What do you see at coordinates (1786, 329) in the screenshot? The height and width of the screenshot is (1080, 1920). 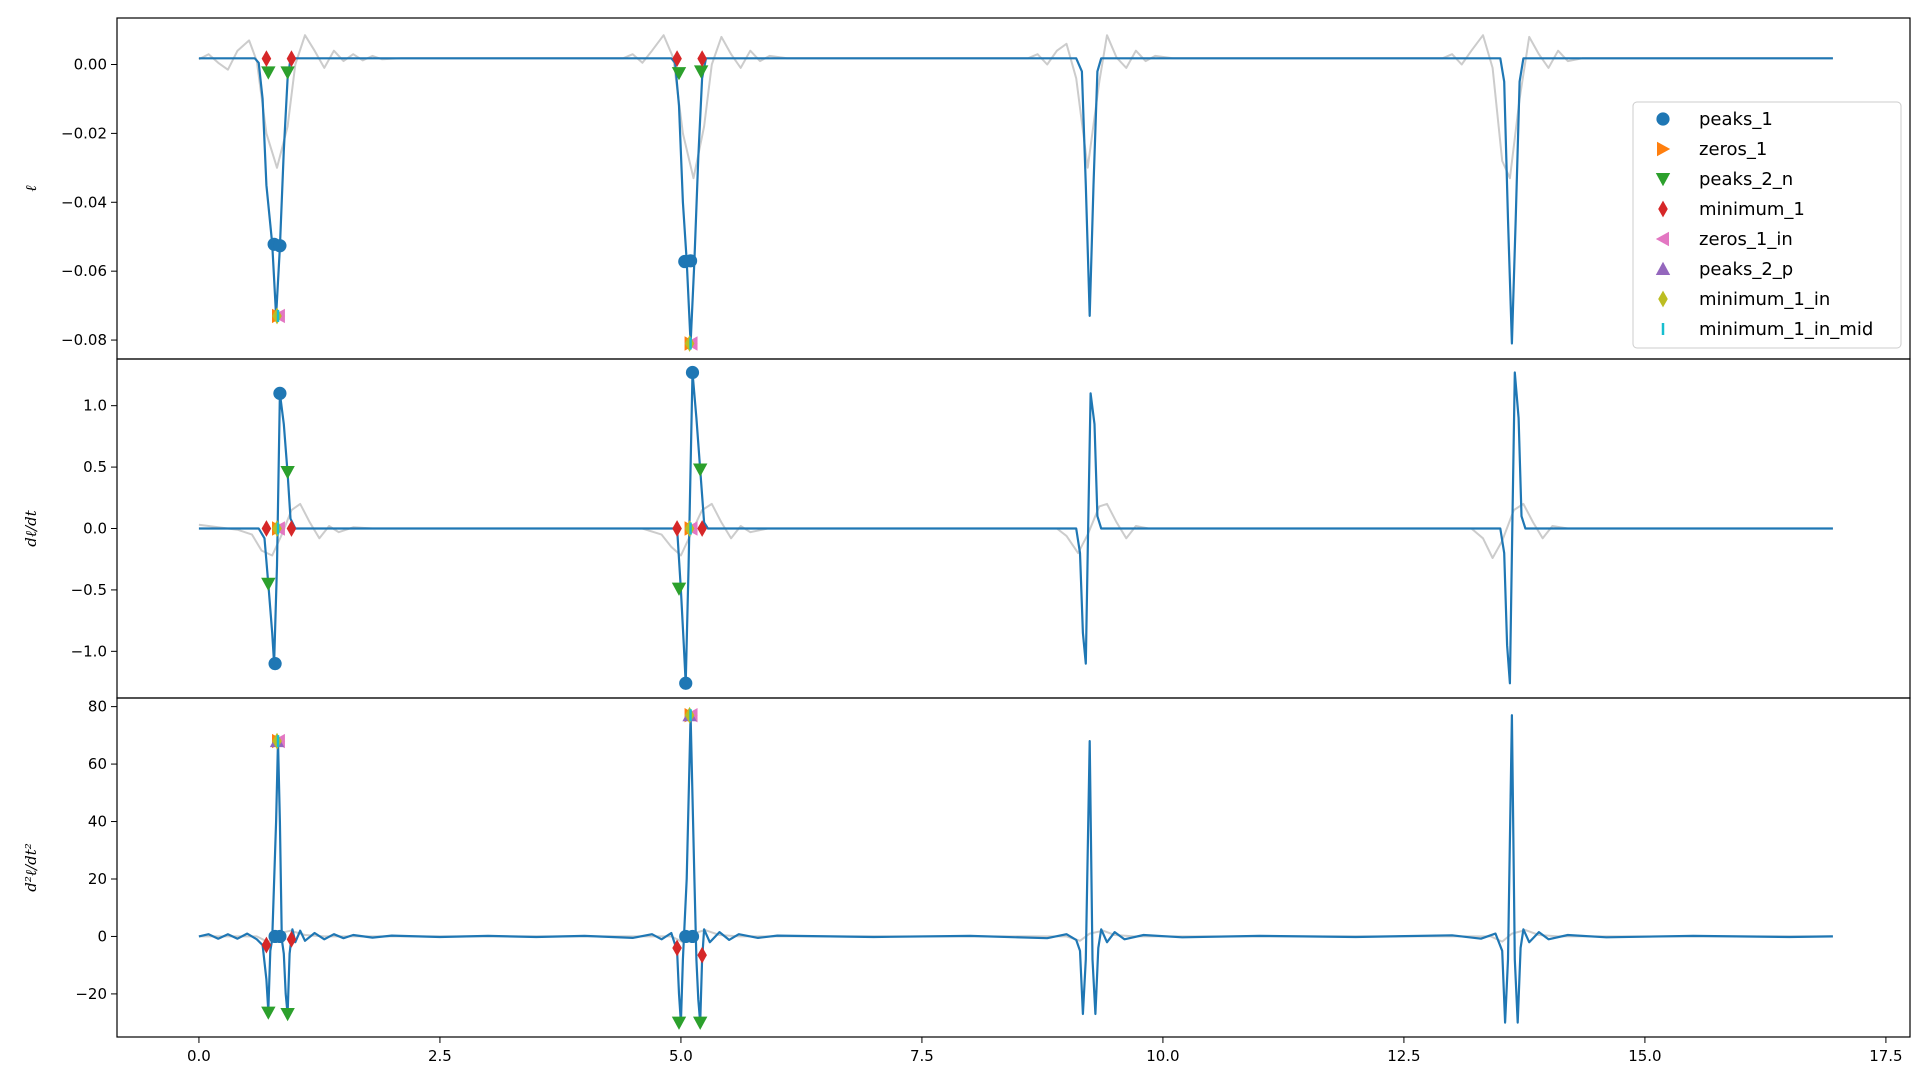 I see `legend-label: minimum_1_in_mid` at bounding box center [1786, 329].